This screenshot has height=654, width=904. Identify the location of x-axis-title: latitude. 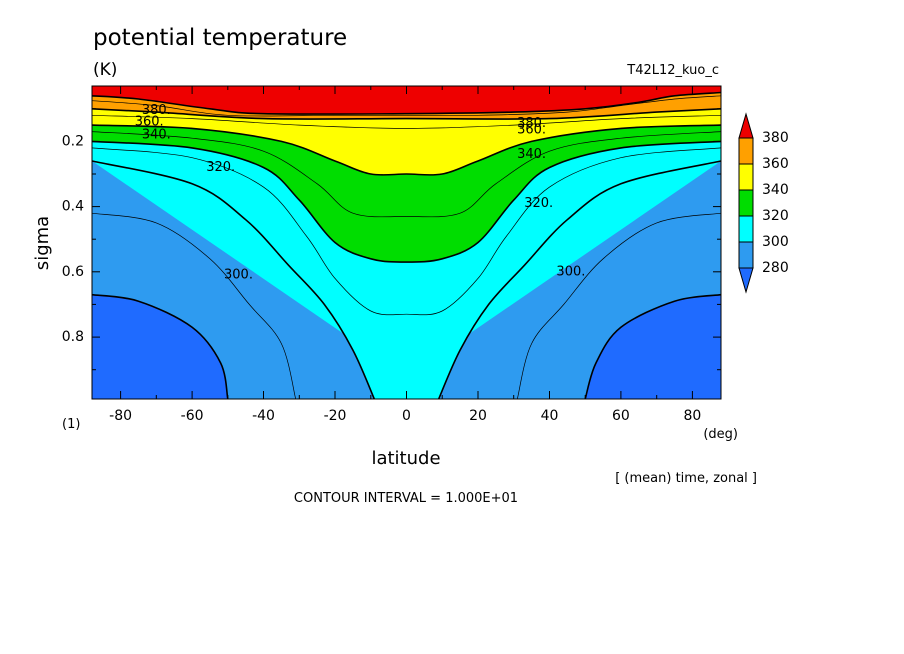
(405, 458).